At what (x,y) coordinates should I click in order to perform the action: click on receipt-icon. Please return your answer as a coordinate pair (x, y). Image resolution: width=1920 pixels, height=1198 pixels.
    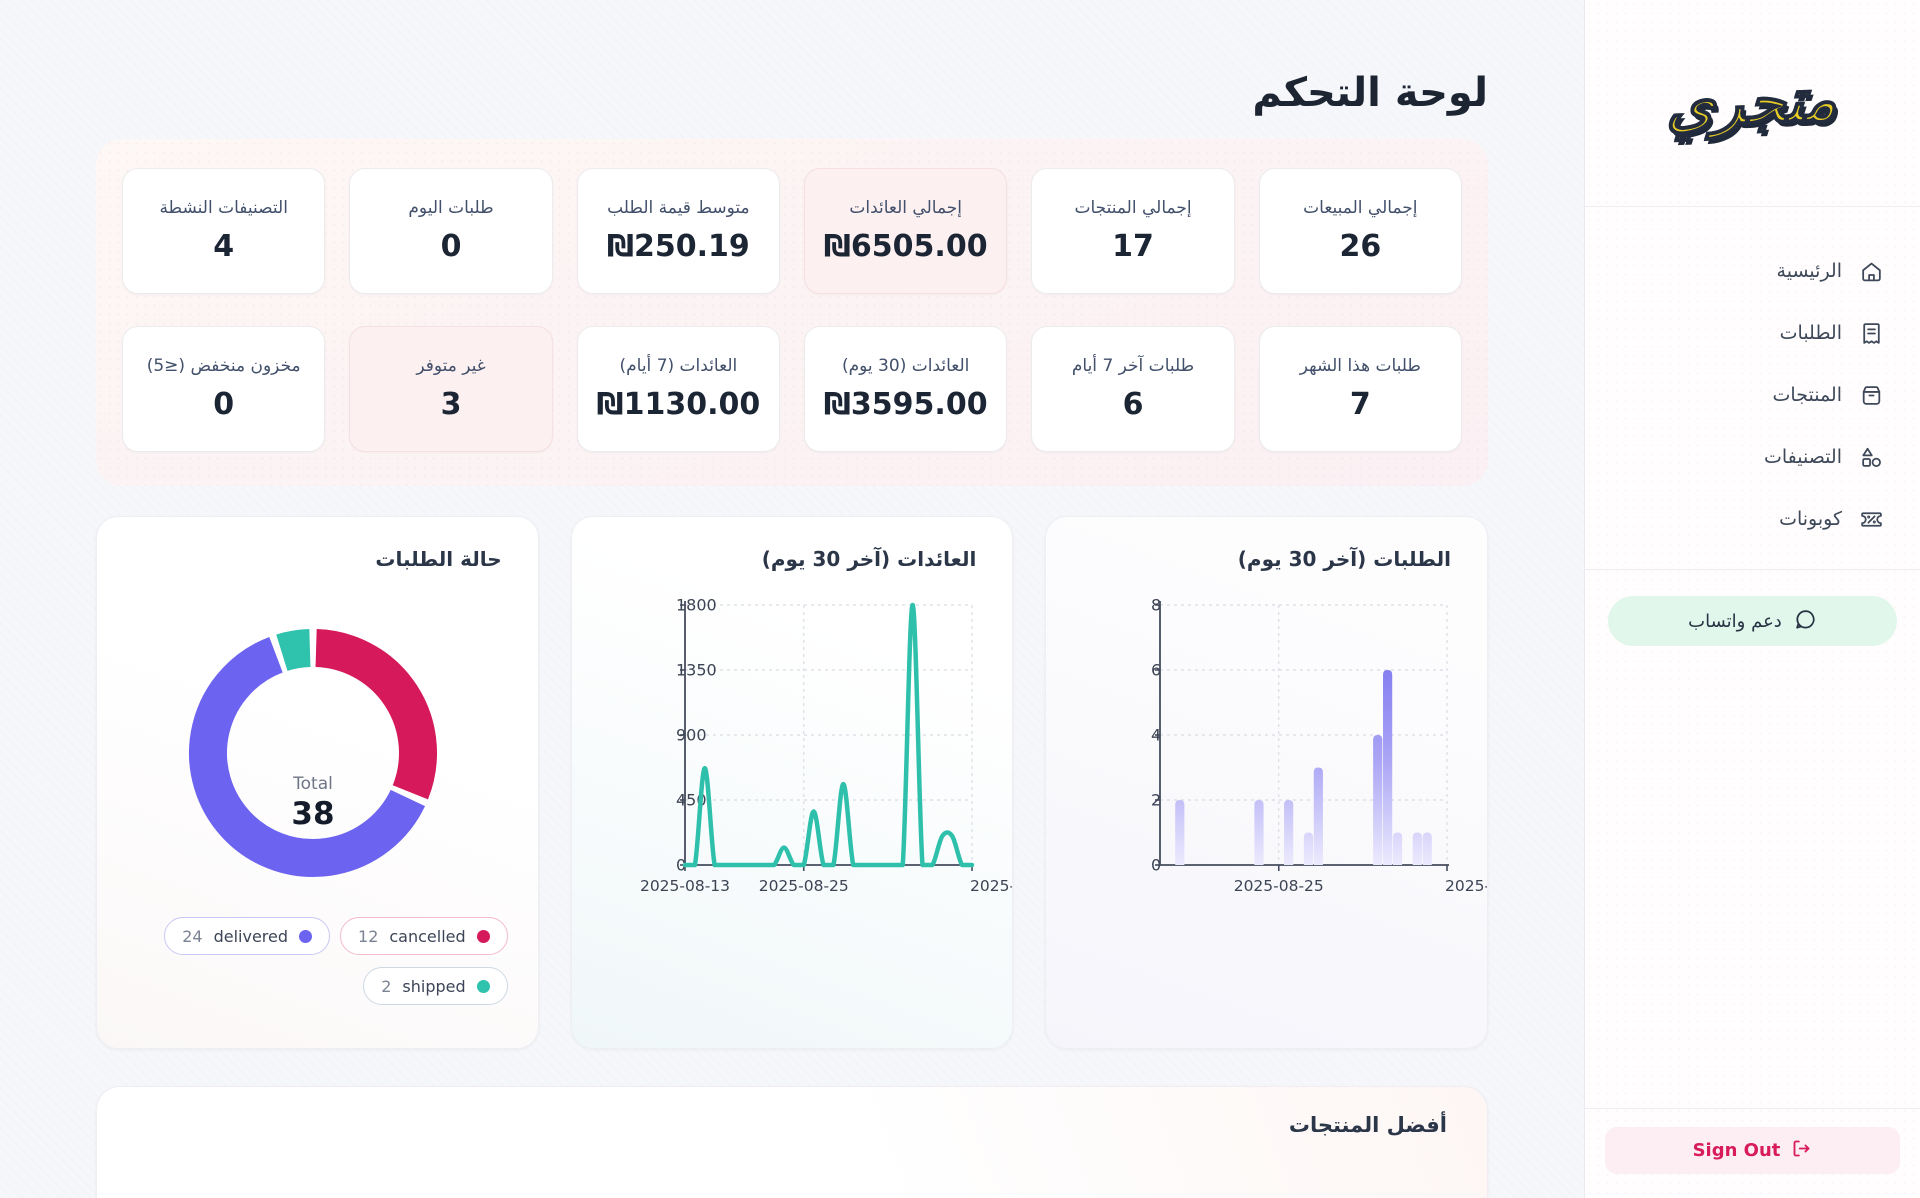
    Looking at the image, I should click on (1871, 333).